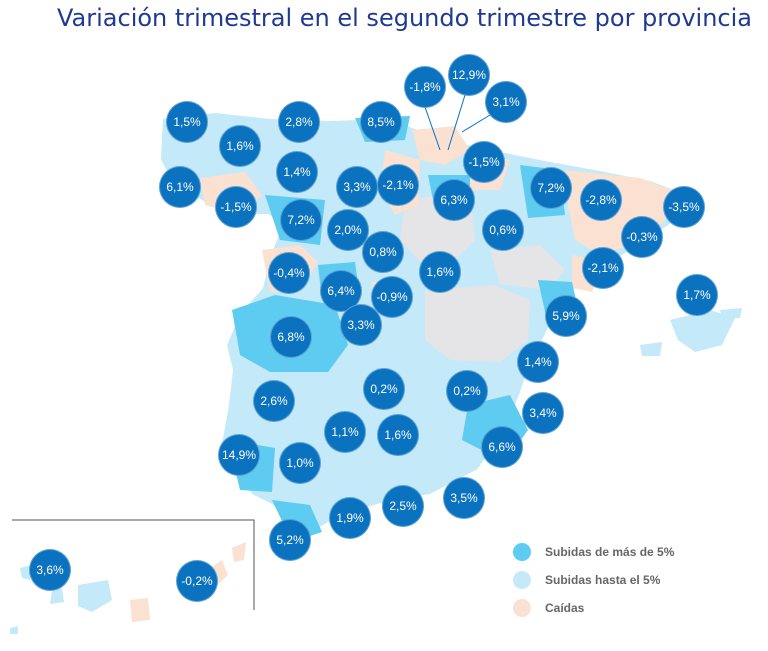 Image resolution: width=768 pixels, height=651 pixels. I want to click on canary-inset-frame, so click(133, 564).